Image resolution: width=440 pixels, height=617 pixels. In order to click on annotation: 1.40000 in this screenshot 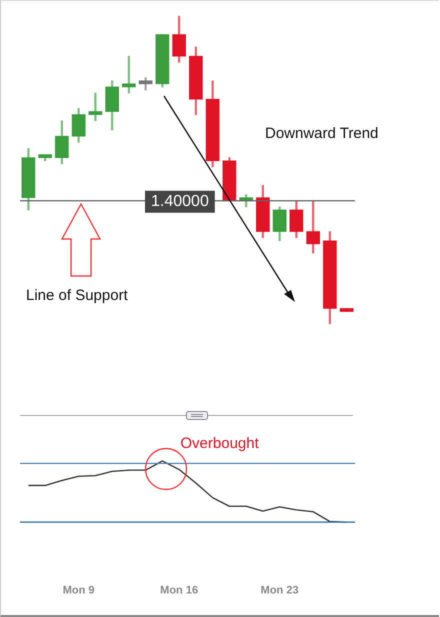, I will do `click(180, 201)`.